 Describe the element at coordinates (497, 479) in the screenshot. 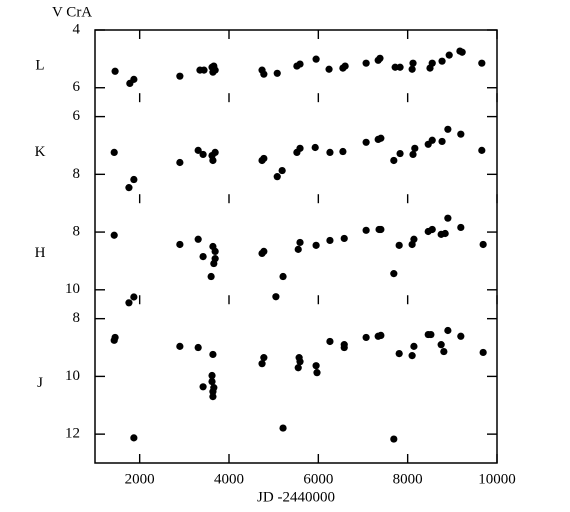

I see `x-tick-label: 10000` at that location.